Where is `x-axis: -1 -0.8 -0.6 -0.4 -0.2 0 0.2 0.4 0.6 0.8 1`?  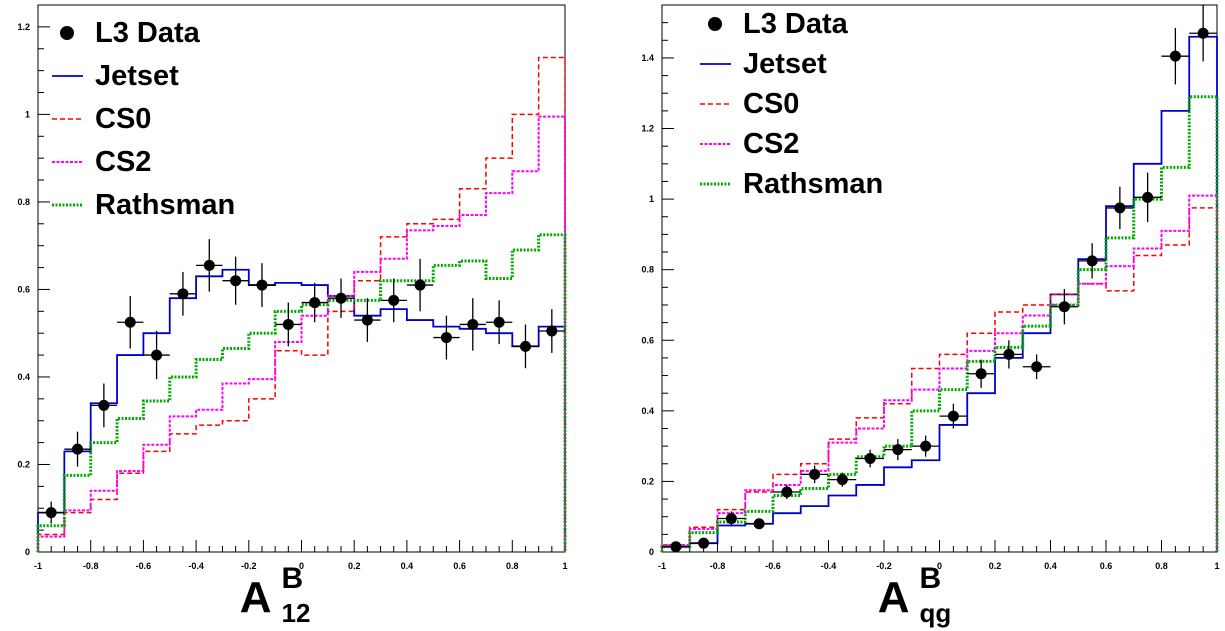
x-axis: -1 -0.8 -0.6 -0.4 -0.2 0 0.2 0.4 0.6 0.8 1 is located at coordinates (939, 555).